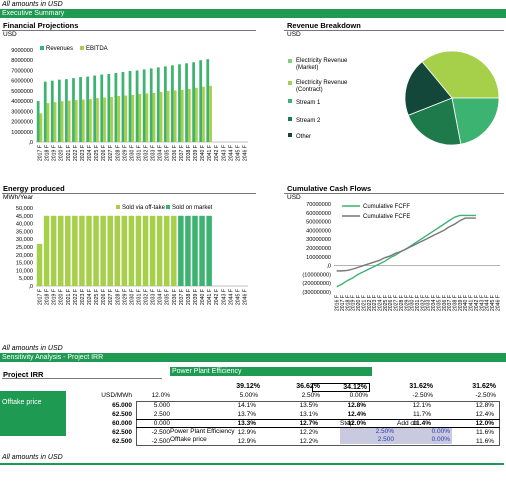  Describe the element at coordinates (22, 92) in the screenshot. I see `y-tick-label: 5000000` at that location.